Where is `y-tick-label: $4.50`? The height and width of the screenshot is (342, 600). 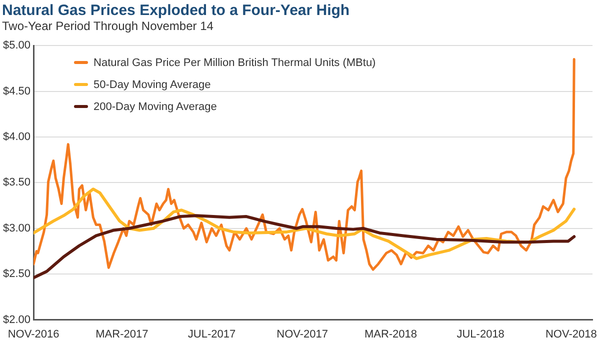 y-tick-label: $4.50 is located at coordinates (16, 91).